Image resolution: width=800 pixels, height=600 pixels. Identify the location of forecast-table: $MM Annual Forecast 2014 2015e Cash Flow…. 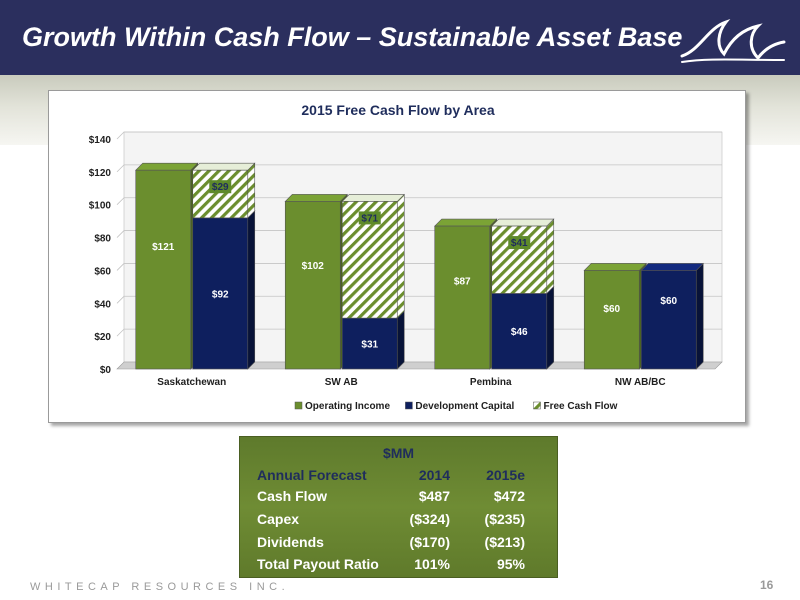
(398, 507).